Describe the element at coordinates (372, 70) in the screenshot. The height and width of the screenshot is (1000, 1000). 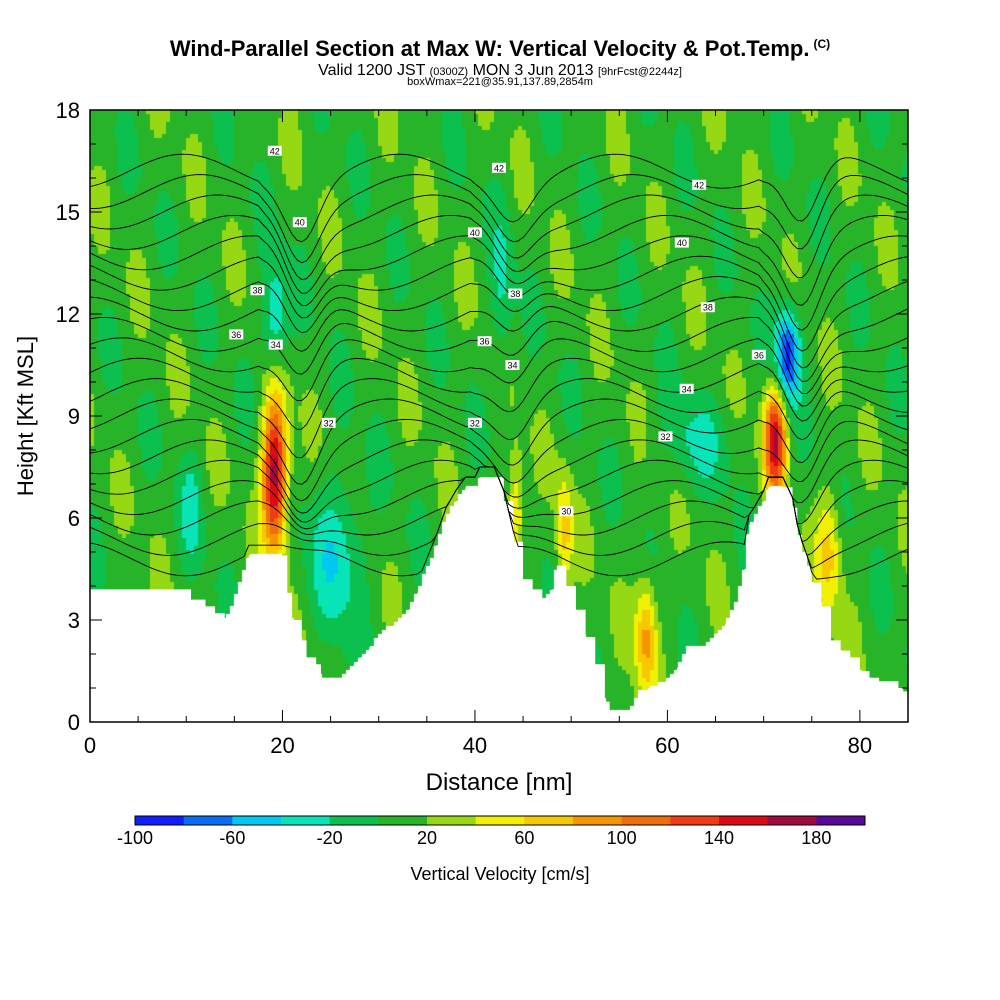
I see `valid-time: Valid 1200 JST` at that location.